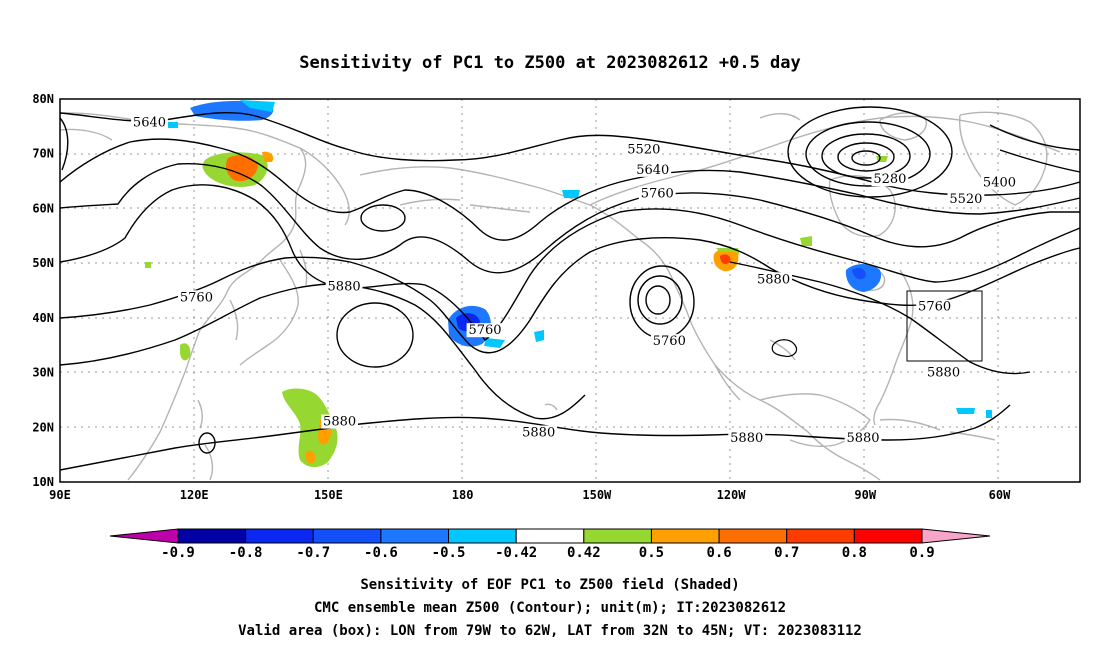 The height and width of the screenshot is (650, 1100). Describe the element at coordinates (43, 263) in the screenshot. I see `lat-label: 50N` at that location.